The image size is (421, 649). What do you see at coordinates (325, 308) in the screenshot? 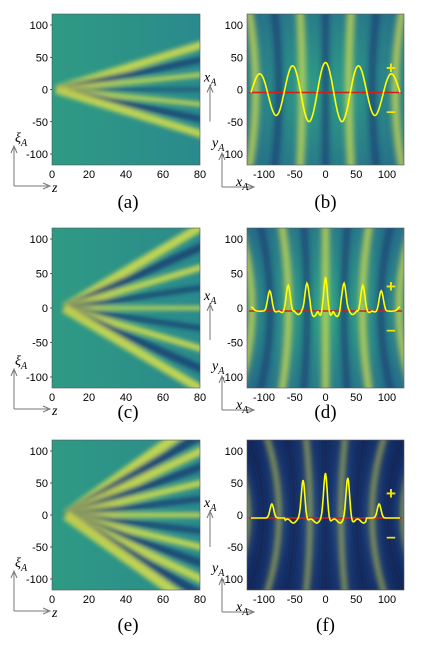
I see `plot-frame` at bounding box center [325, 308].